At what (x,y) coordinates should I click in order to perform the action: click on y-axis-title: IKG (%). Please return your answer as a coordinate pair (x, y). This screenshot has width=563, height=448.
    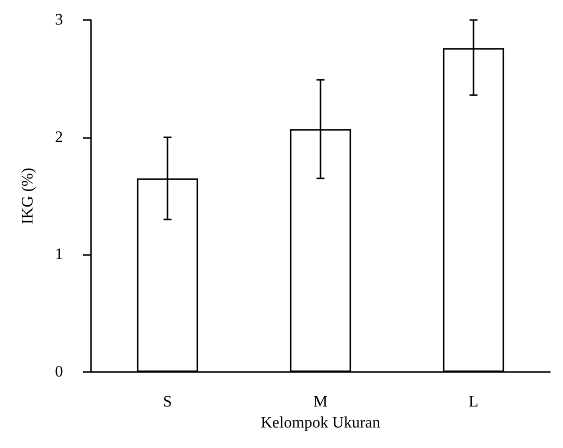
    Looking at the image, I should click on (28, 196).